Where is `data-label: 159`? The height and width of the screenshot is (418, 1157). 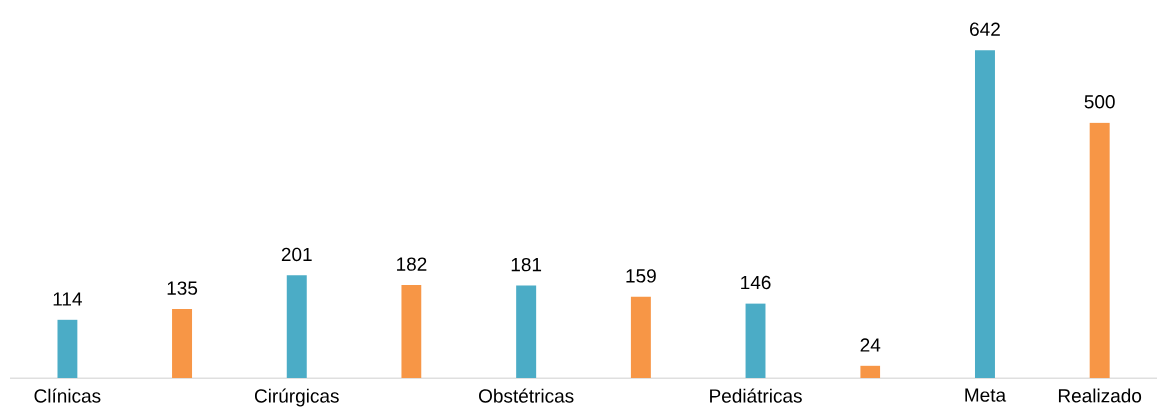 data-label: 159 is located at coordinates (641, 276).